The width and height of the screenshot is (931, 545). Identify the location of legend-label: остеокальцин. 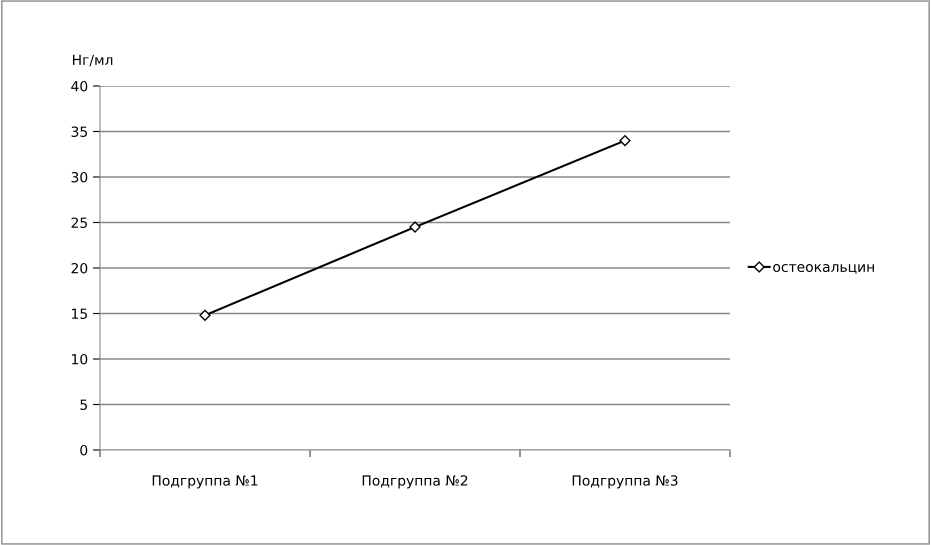
(823, 269).